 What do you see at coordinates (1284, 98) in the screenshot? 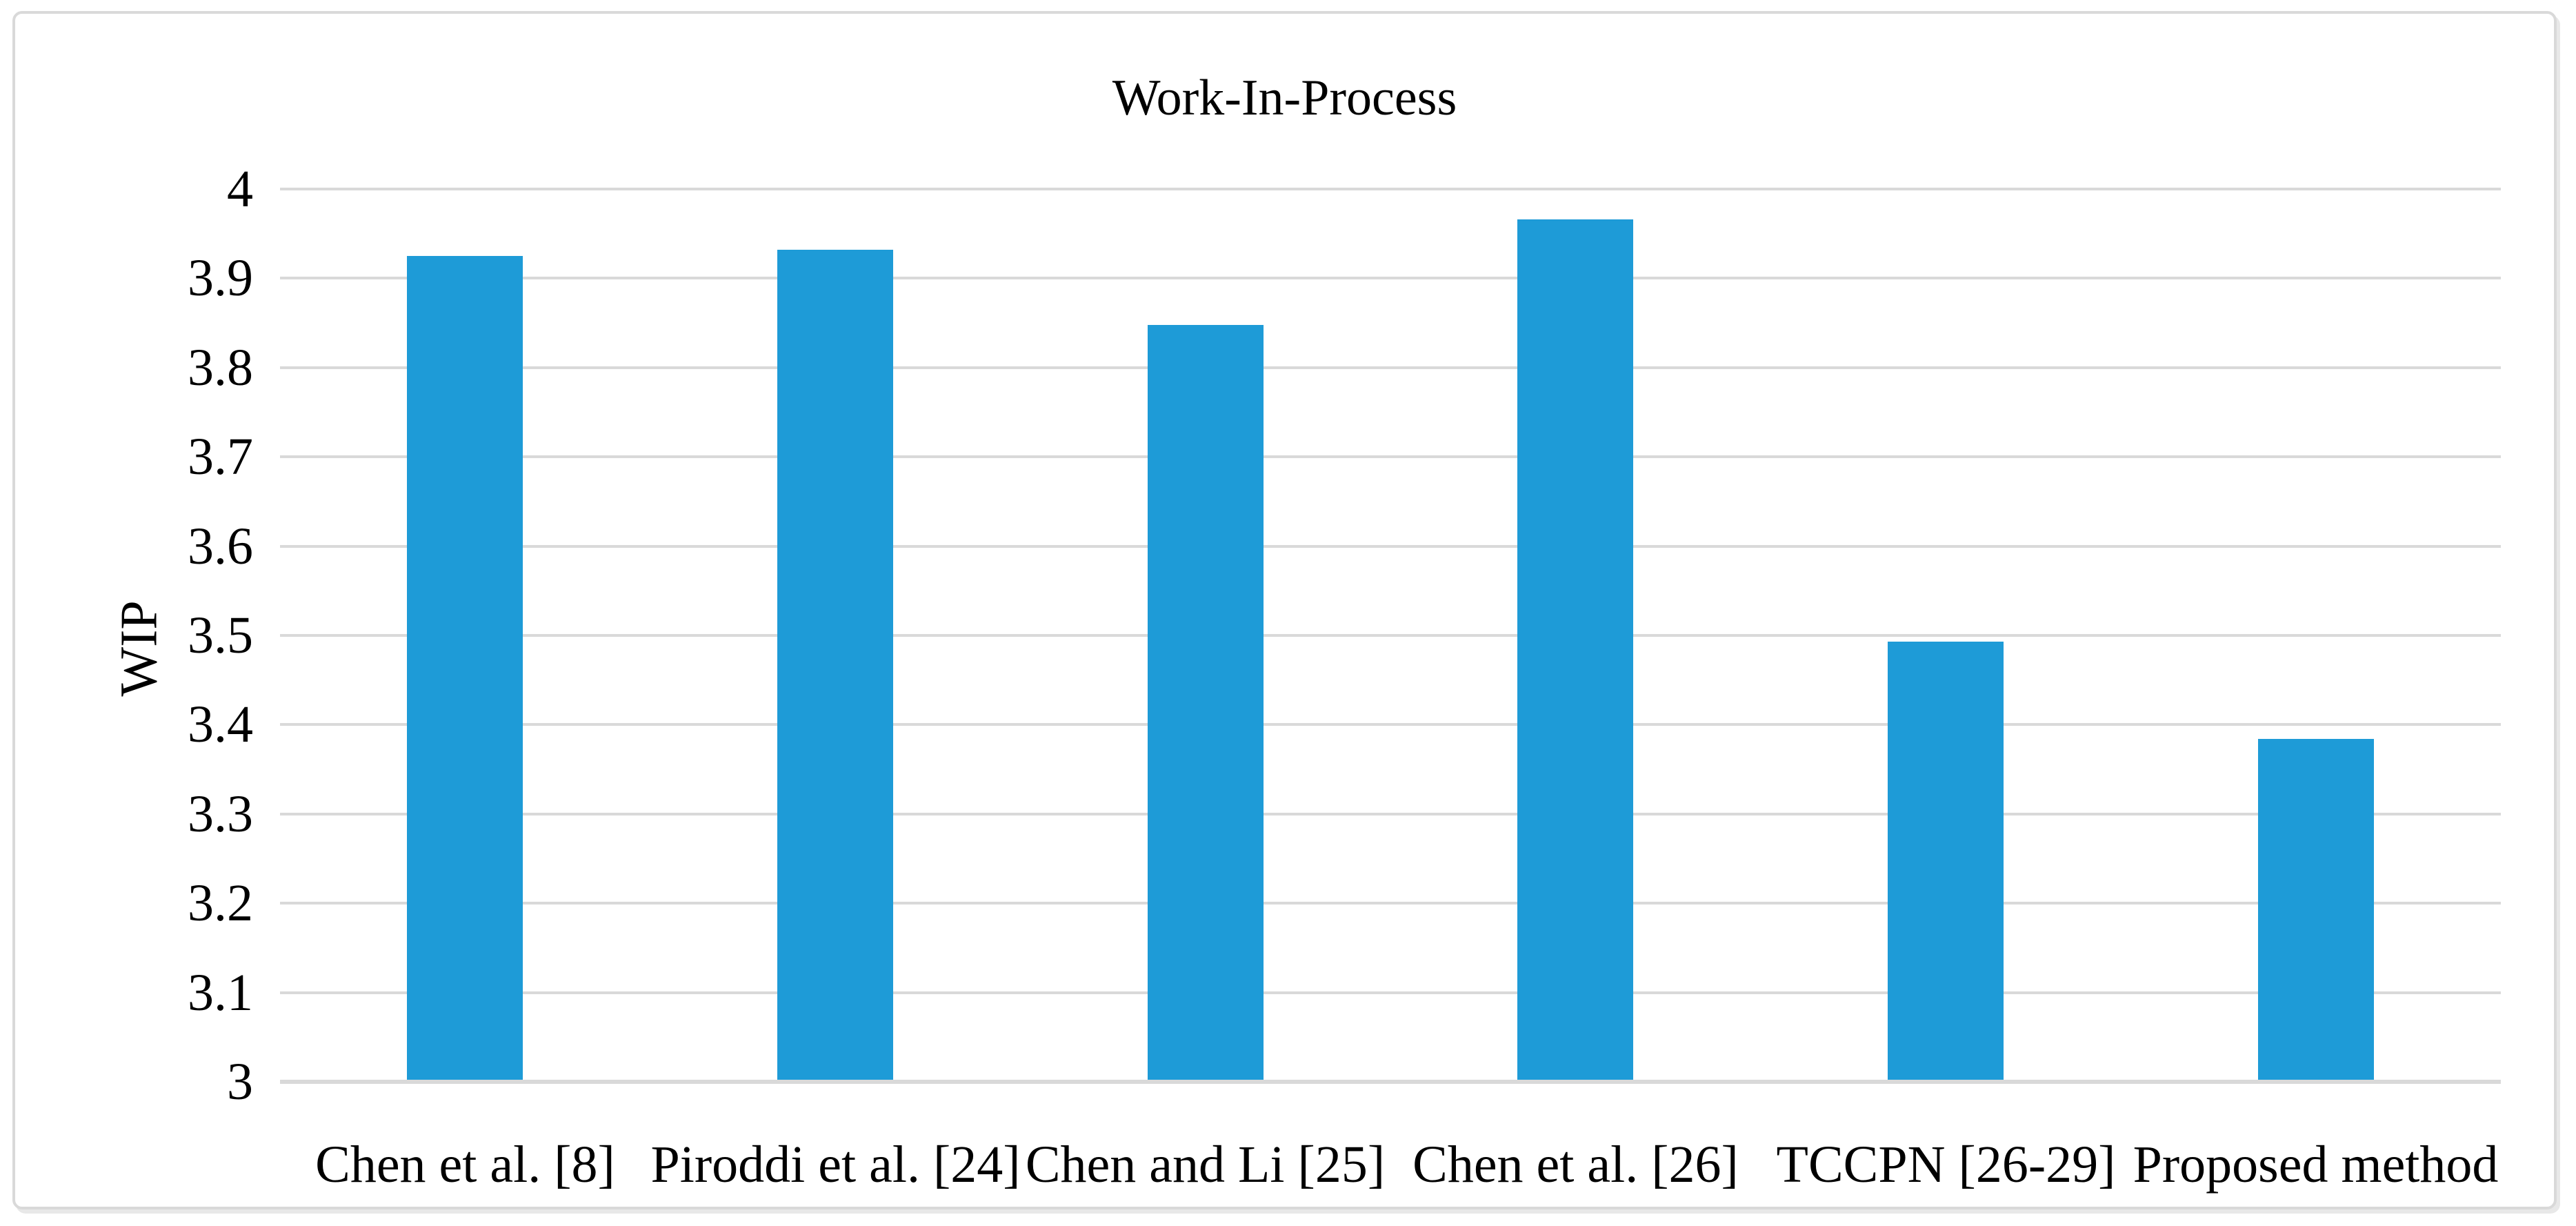
I see `chart-title: Work-In-Process` at bounding box center [1284, 98].